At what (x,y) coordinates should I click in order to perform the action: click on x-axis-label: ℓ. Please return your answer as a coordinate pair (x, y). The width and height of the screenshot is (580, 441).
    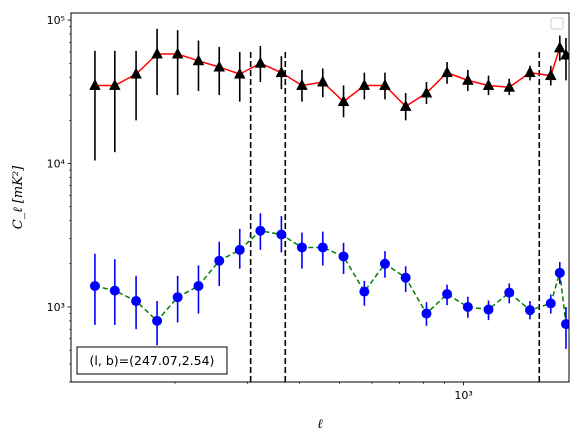
    Looking at the image, I should click on (320, 424).